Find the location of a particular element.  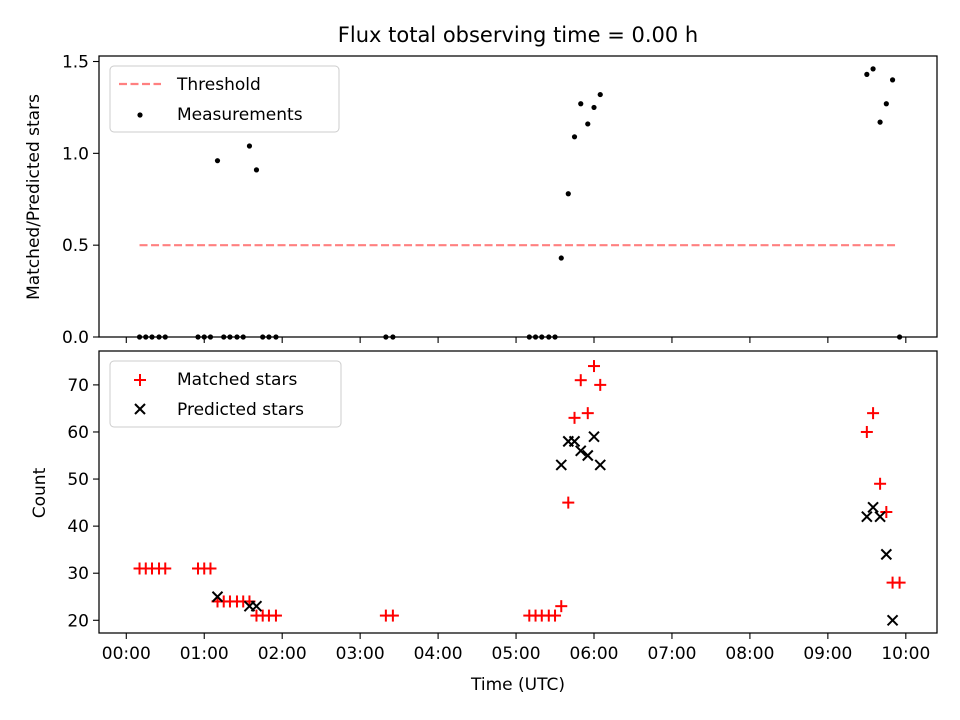

top-legend-box is located at coordinates (224, 99).